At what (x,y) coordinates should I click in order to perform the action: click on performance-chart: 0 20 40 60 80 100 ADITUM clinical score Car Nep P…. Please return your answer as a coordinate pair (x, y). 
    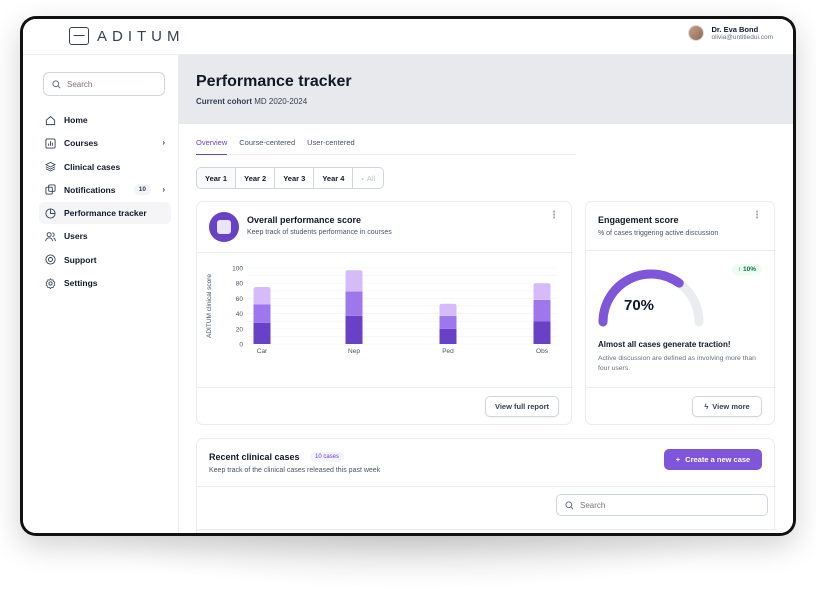
    Looking at the image, I should click on (381, 310).